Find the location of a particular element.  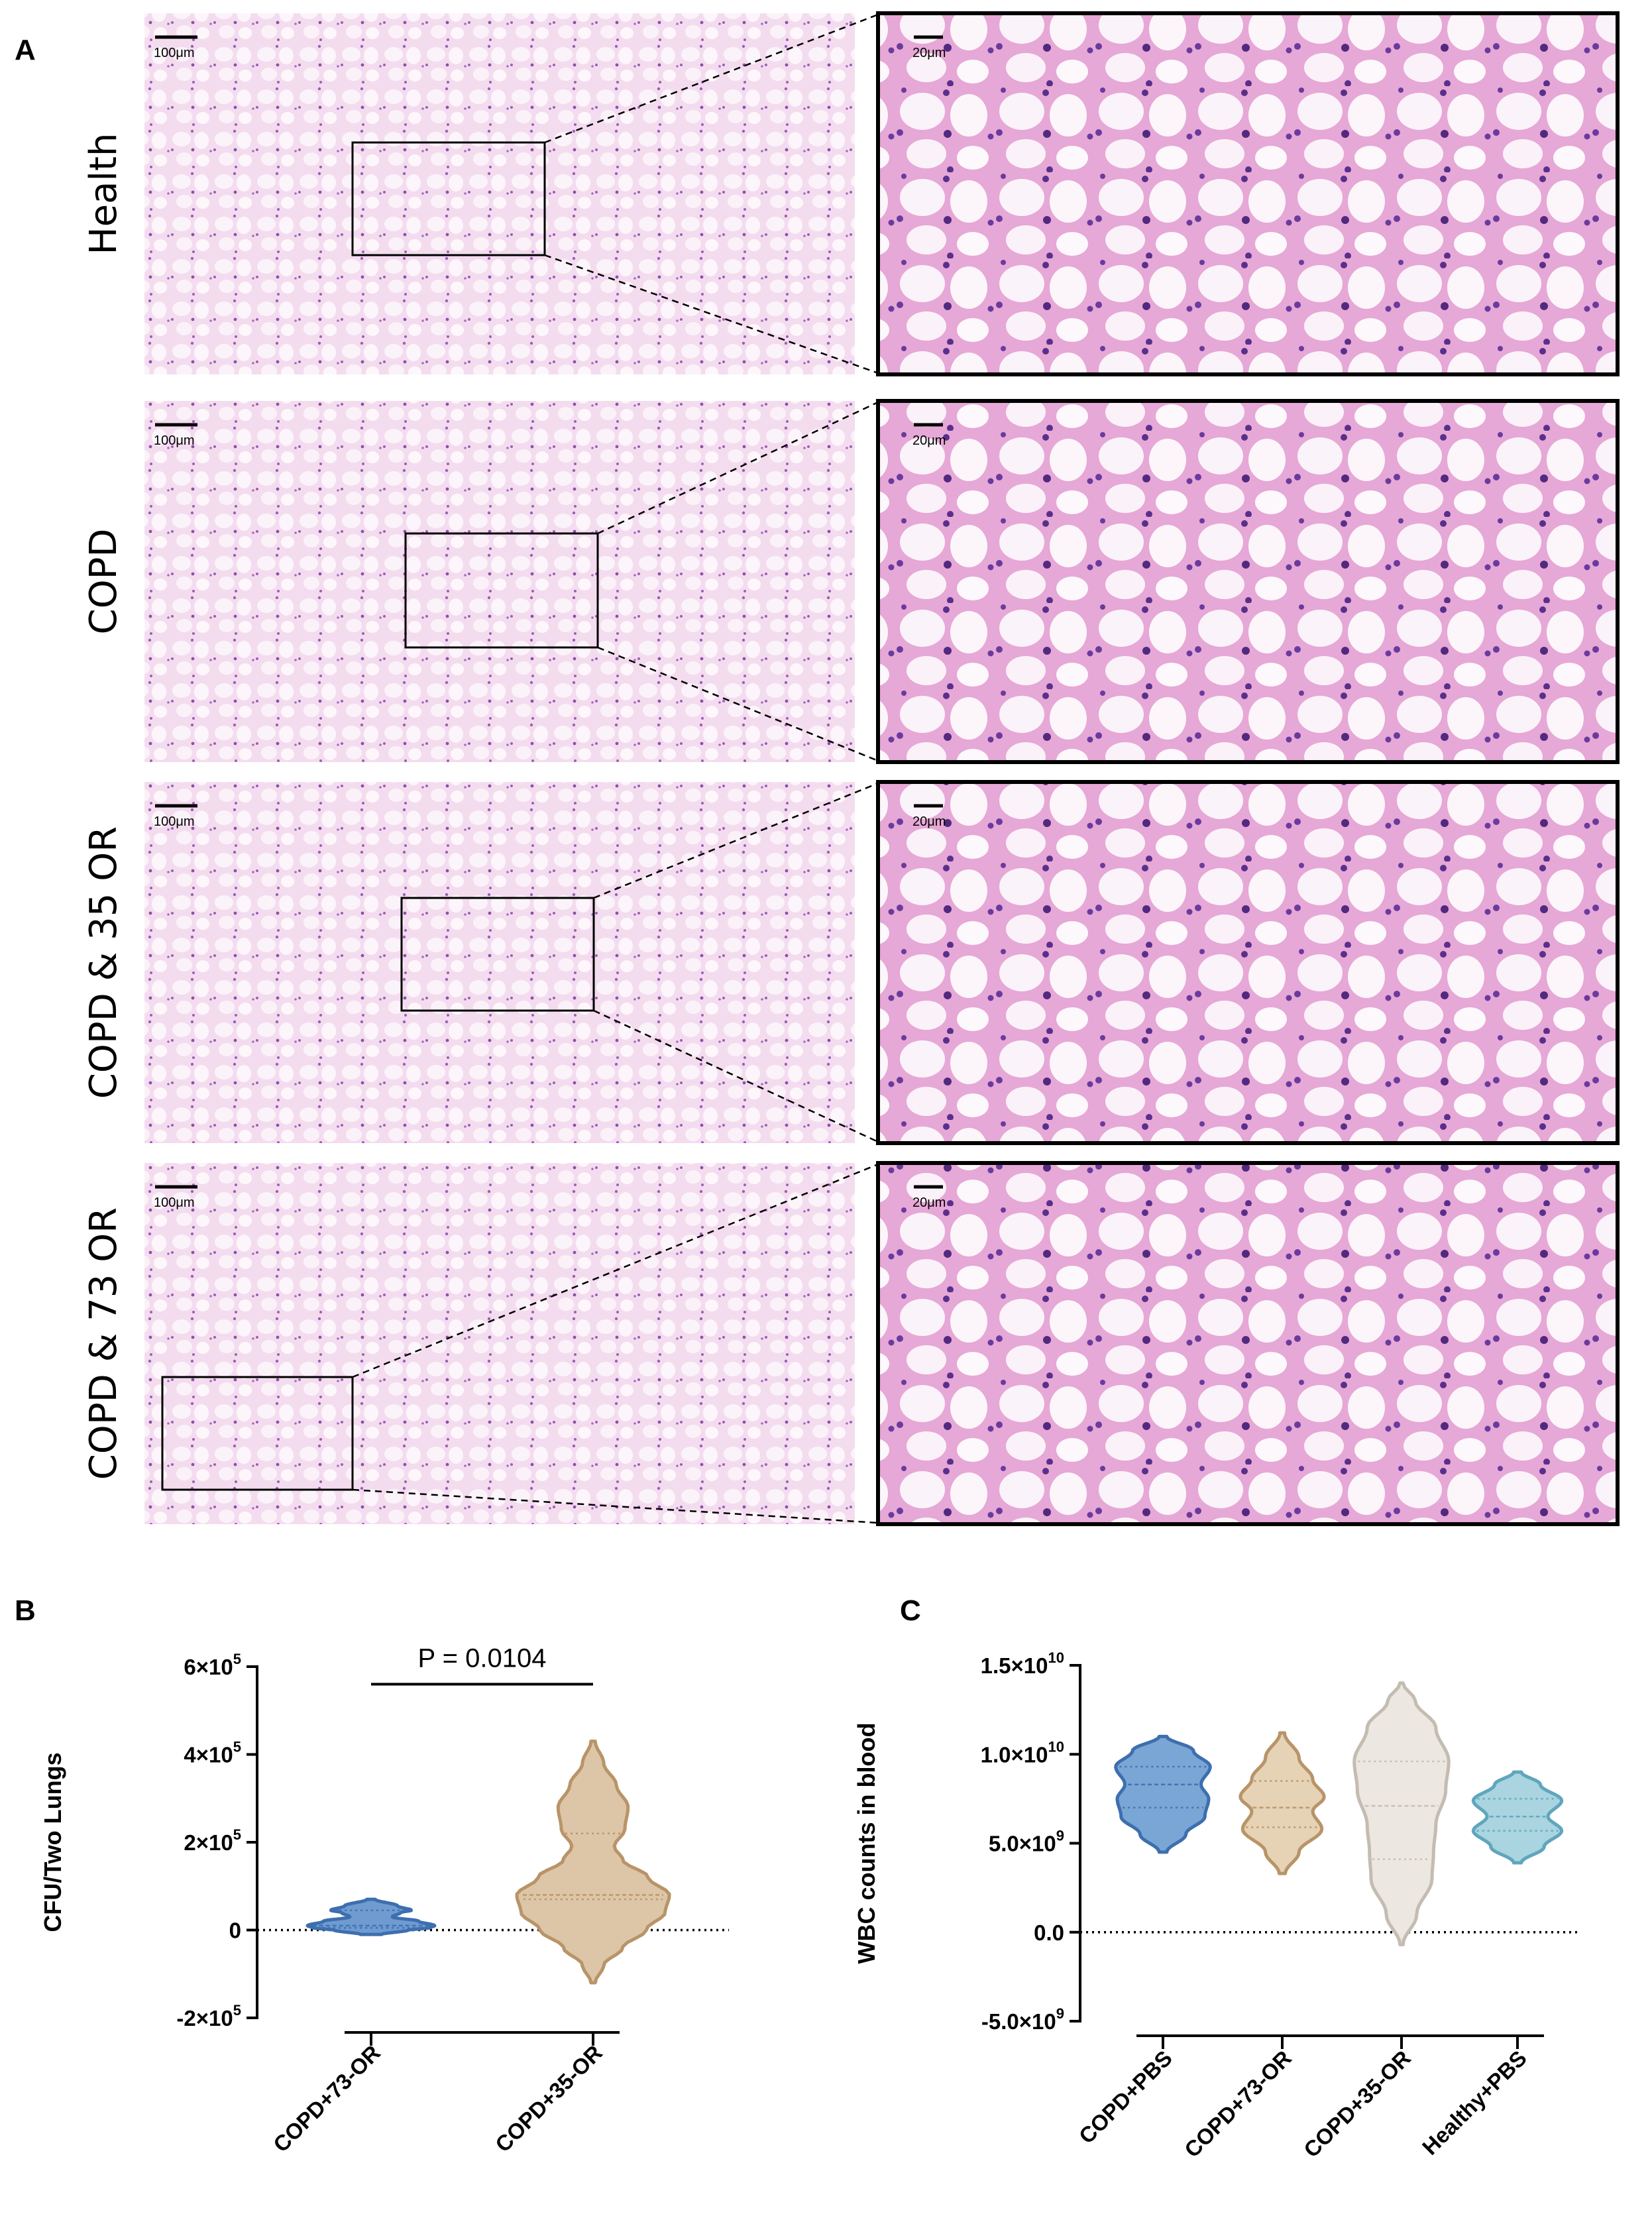

tick-mantissa: 2×10 is located at coordinates (208, 1842).